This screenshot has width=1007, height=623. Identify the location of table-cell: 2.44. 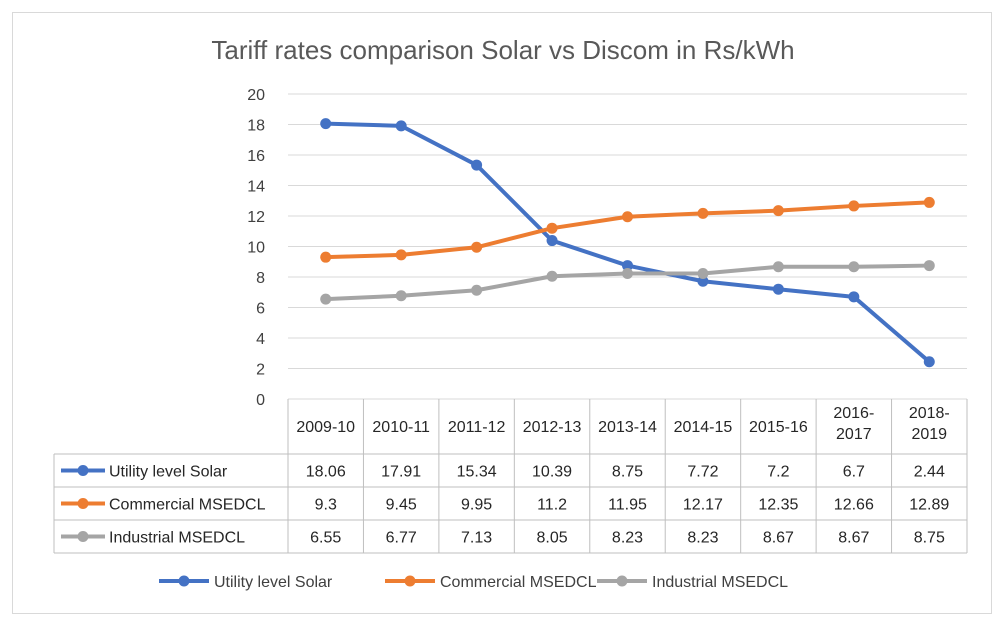
(929, 472).